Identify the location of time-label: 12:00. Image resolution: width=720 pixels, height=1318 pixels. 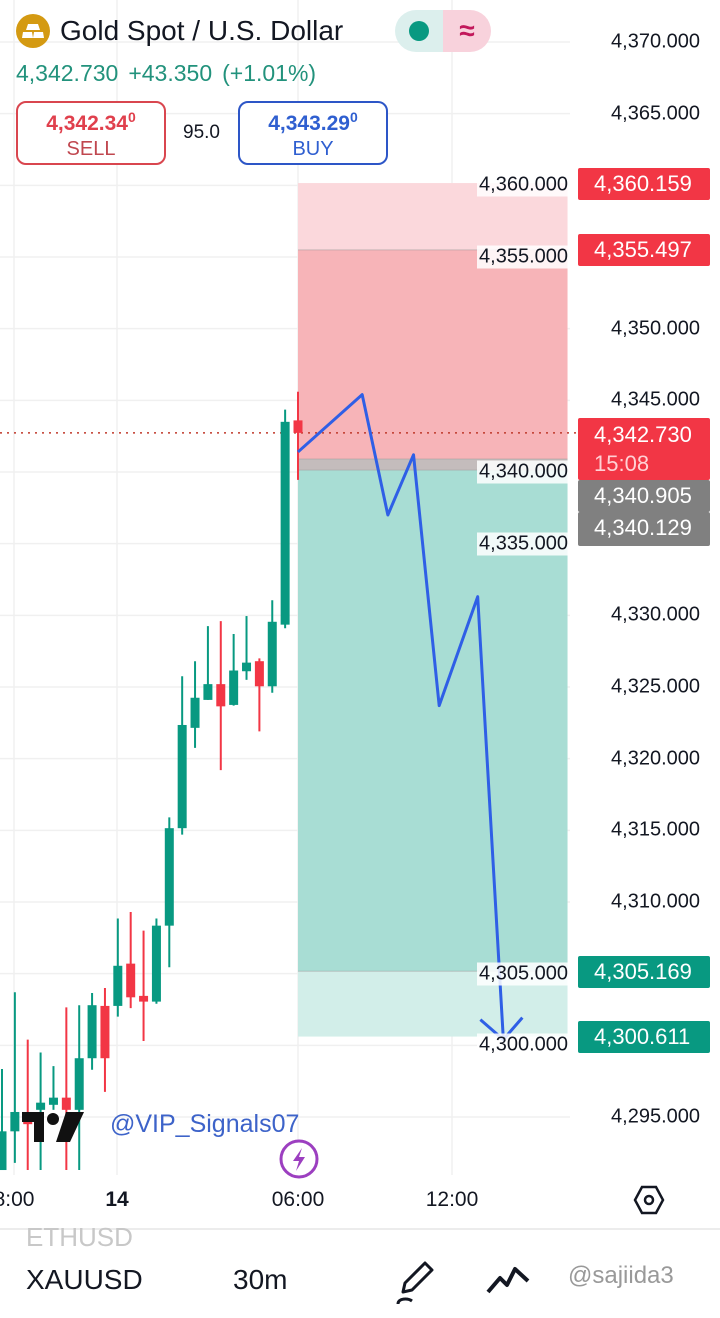
(452, 1199).